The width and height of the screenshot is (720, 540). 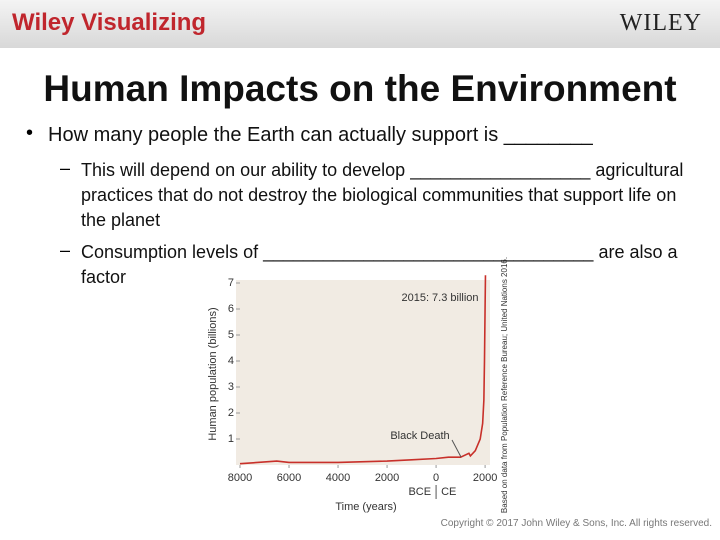 What do you see at coordinates (231, 413) in the screenshot?
I see `y-tick-label: 2` at bounding box center [231, 413].